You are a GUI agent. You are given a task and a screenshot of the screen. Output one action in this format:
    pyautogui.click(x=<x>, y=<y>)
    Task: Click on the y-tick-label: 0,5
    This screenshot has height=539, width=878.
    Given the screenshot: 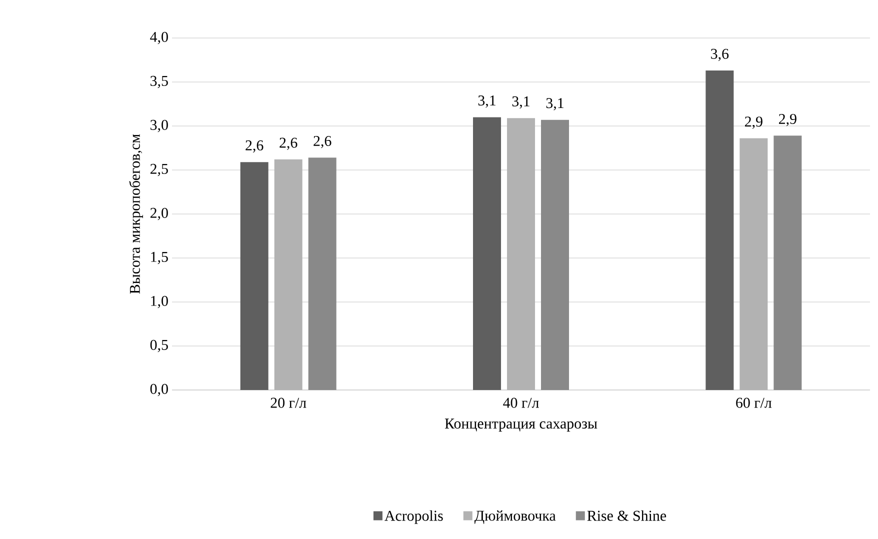 What is the action you would take?
    pyautogui.click(x=159, y=346)
    